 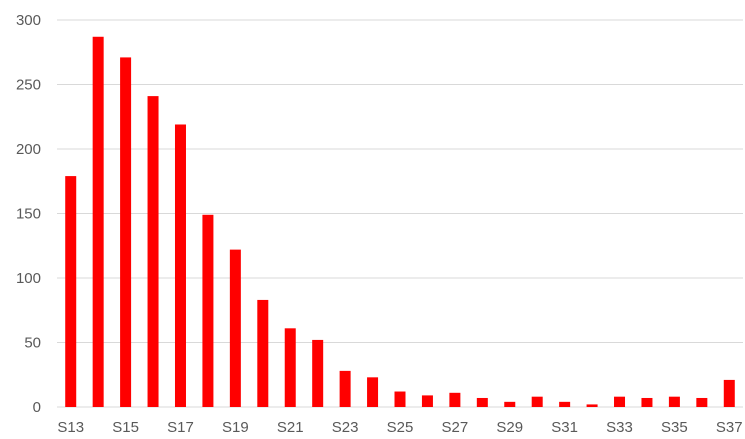 What do you see at coordinates (345, 388) in the screenshot?
I see `bar-S23` at bounding box center [345, 388].